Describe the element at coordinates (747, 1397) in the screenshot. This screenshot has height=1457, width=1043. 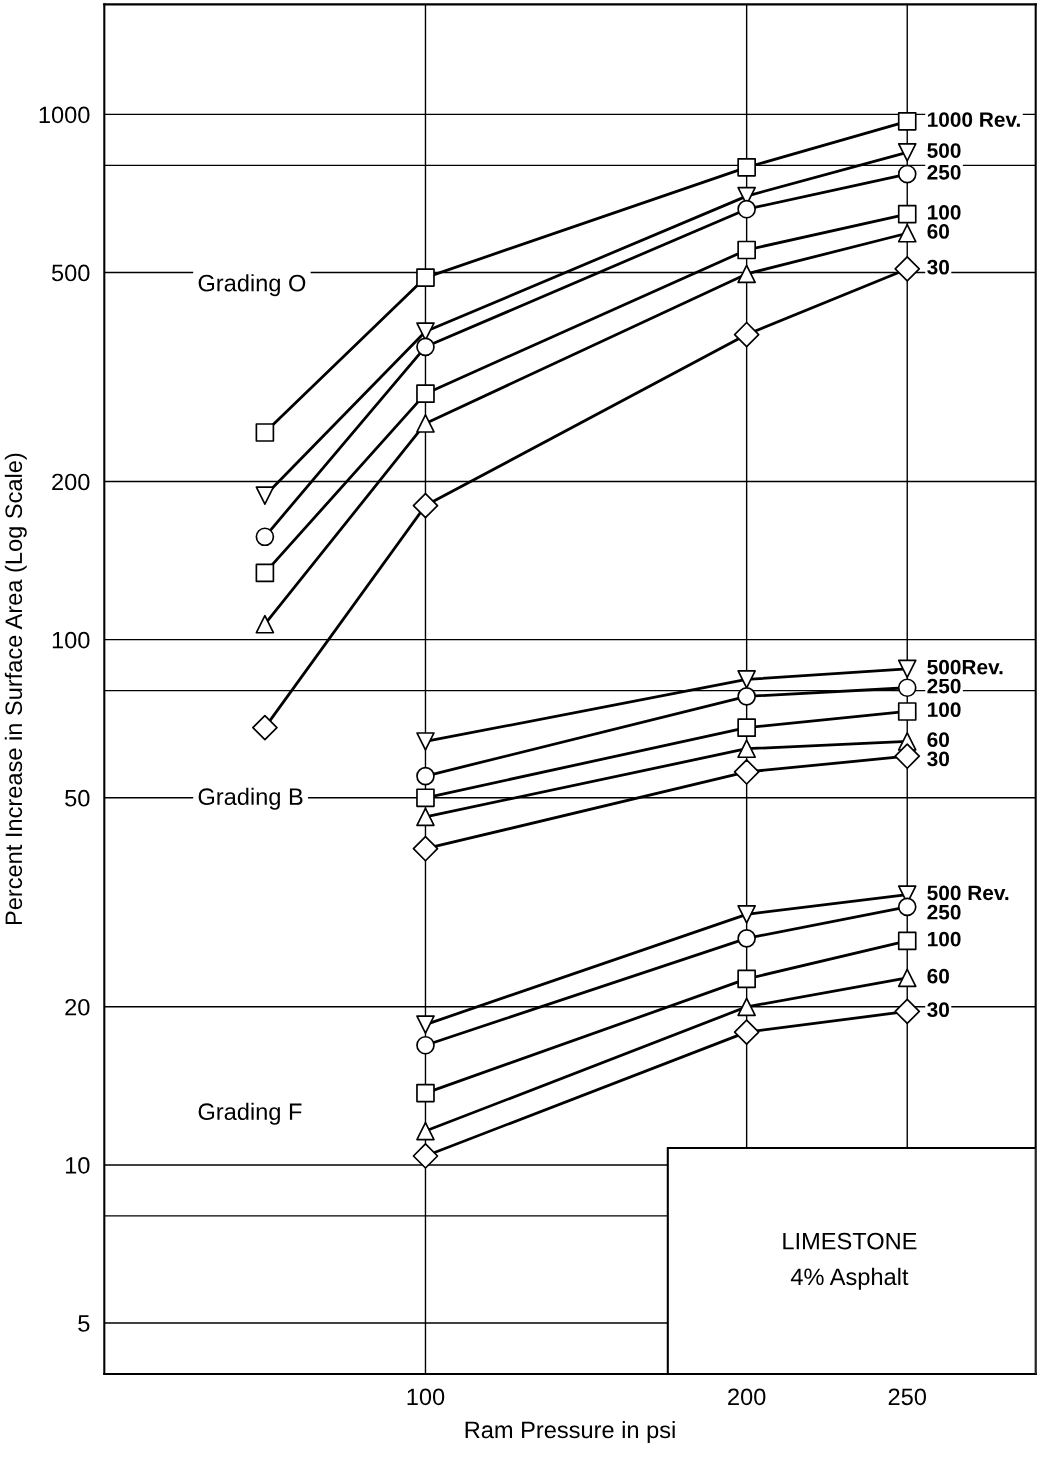
I see `x-tick-label: 200` at that location.